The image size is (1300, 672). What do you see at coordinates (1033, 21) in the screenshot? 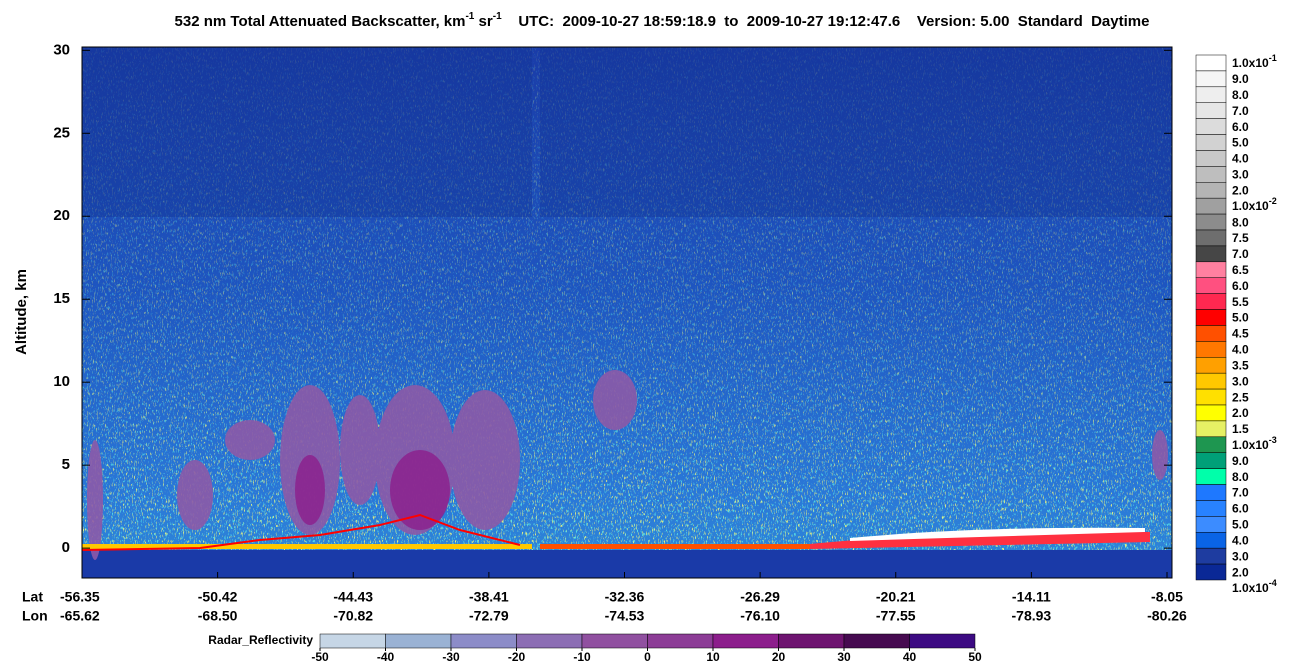
I see `version-text: Version: 5.00 Standard Daytime` at bounding box center [1033, 21].